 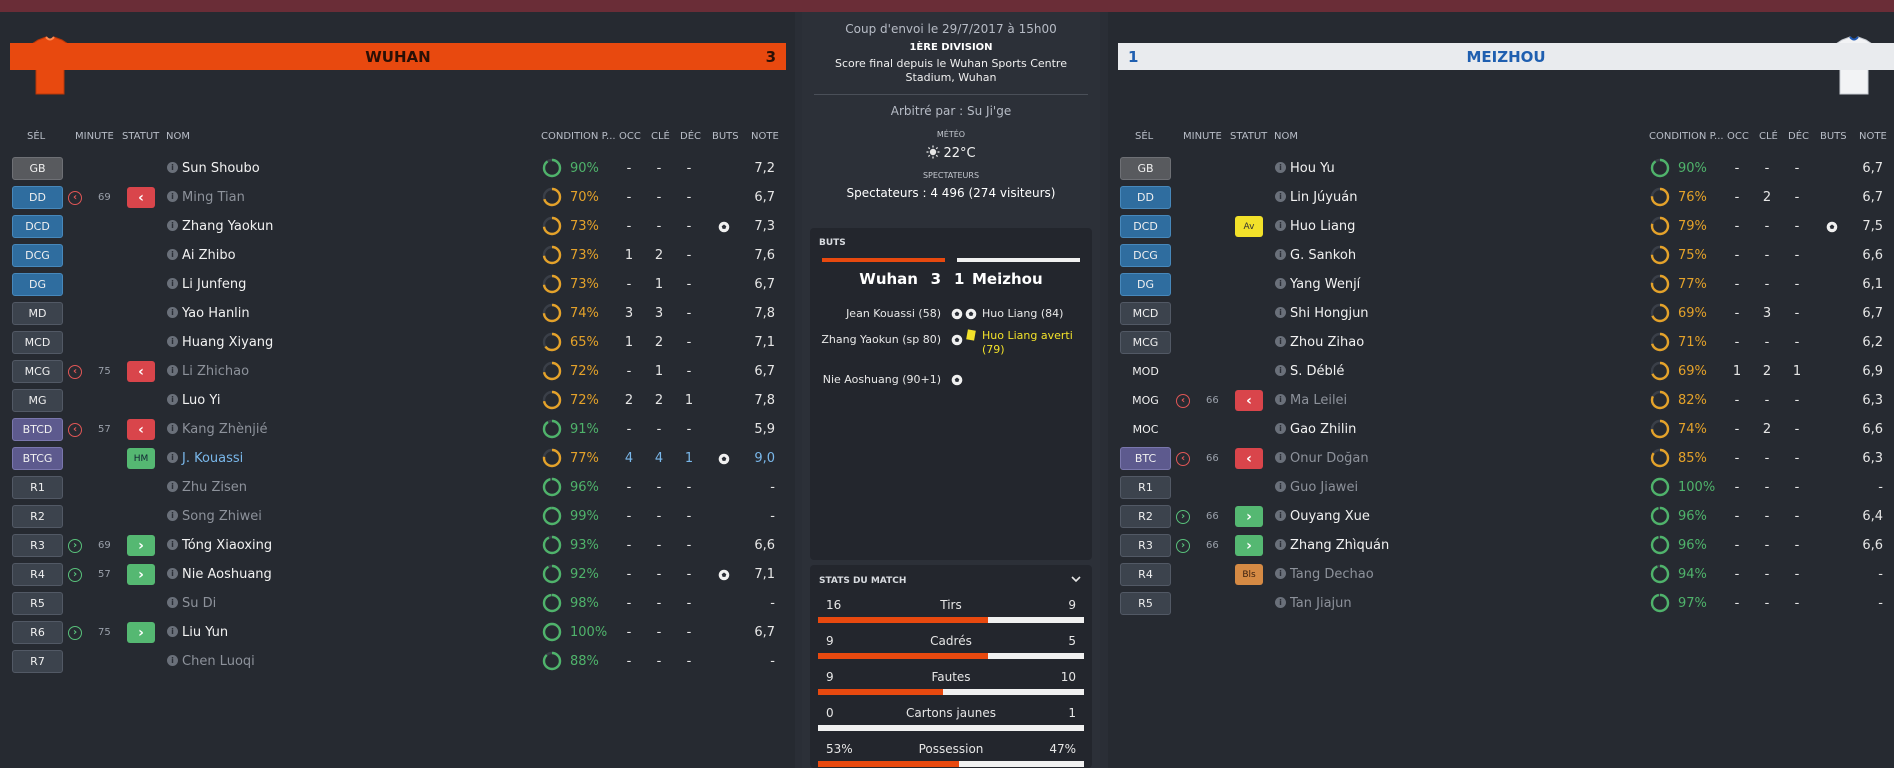 I want to click on player-row: R5 i Su Di 98% - - - -, so click(x=397, y=603).